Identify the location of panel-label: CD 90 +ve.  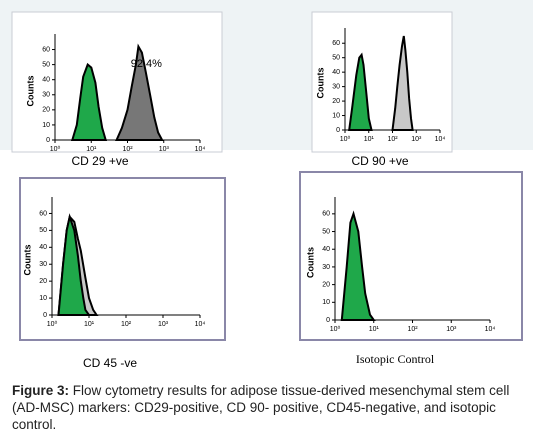
(379, 161).